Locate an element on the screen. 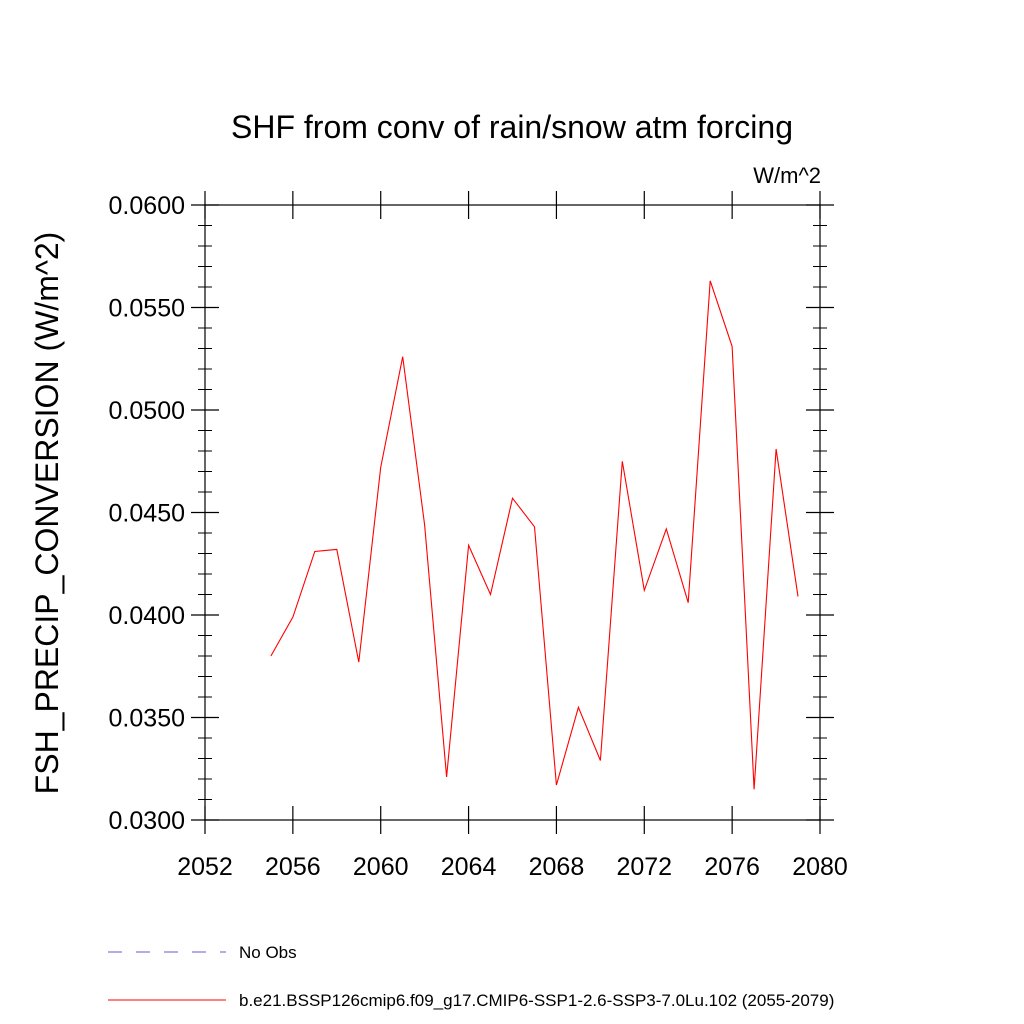  x-tick-label: 2064 is located at coordinates (469, 867).